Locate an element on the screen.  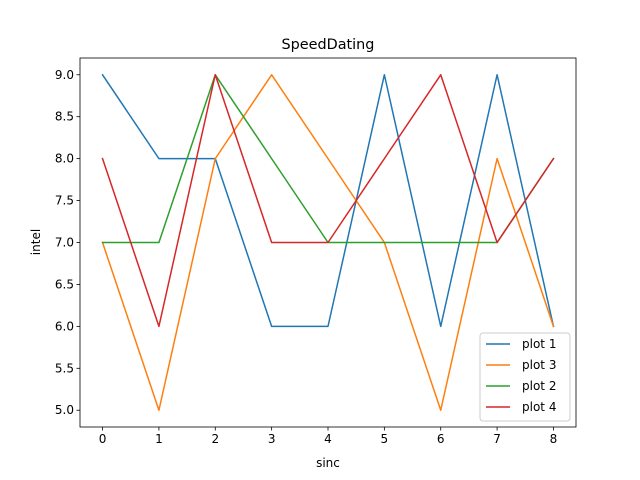
y-tick-label: 5.0 is located at coordinates (64, 410).